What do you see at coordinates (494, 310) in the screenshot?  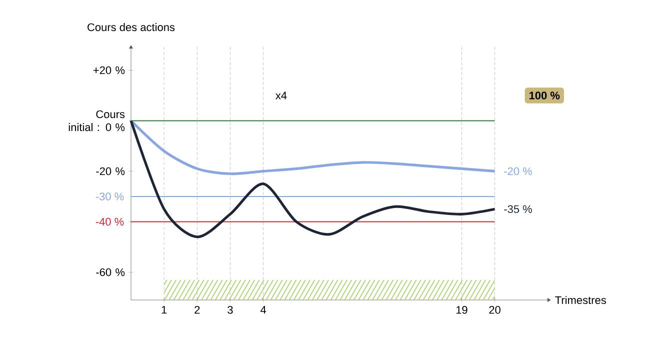 I see `x-tick-label: 20` at bounding box center [494, 310].